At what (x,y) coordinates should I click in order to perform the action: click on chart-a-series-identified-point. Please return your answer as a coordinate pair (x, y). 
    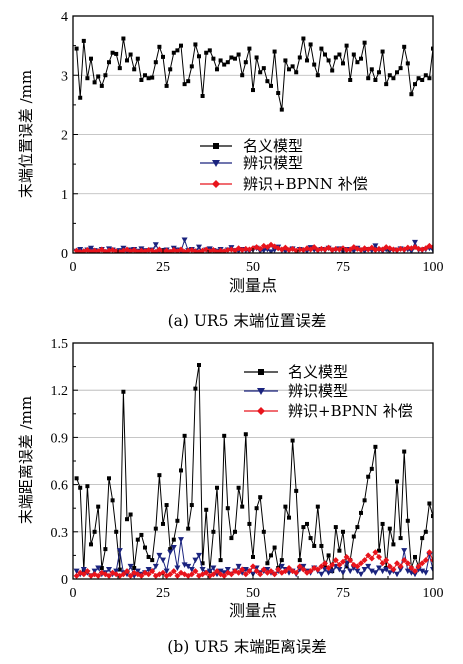
    Looking at the image, I should click on (91, 248).